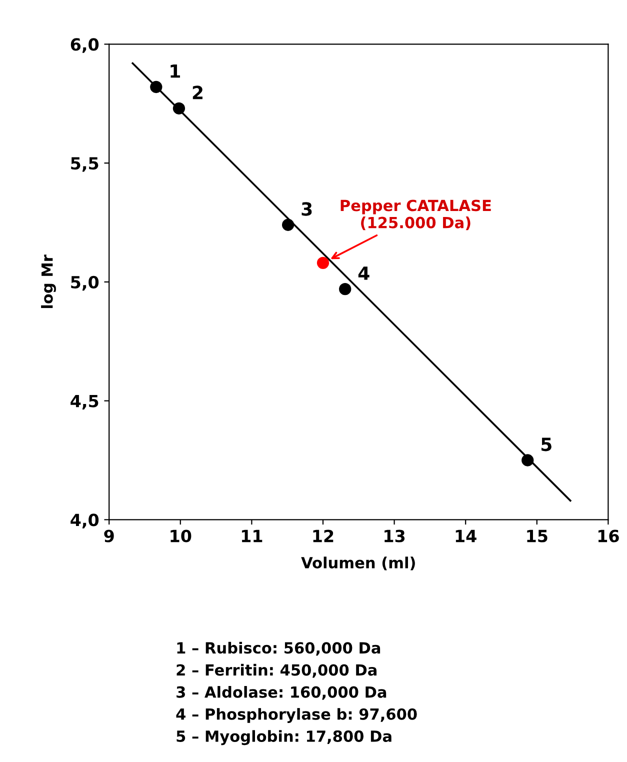  What do you see at coordinates (84, 402) in the screenshot?
I see `y-tick-label: 4,5` at bounding box center [84, 402].